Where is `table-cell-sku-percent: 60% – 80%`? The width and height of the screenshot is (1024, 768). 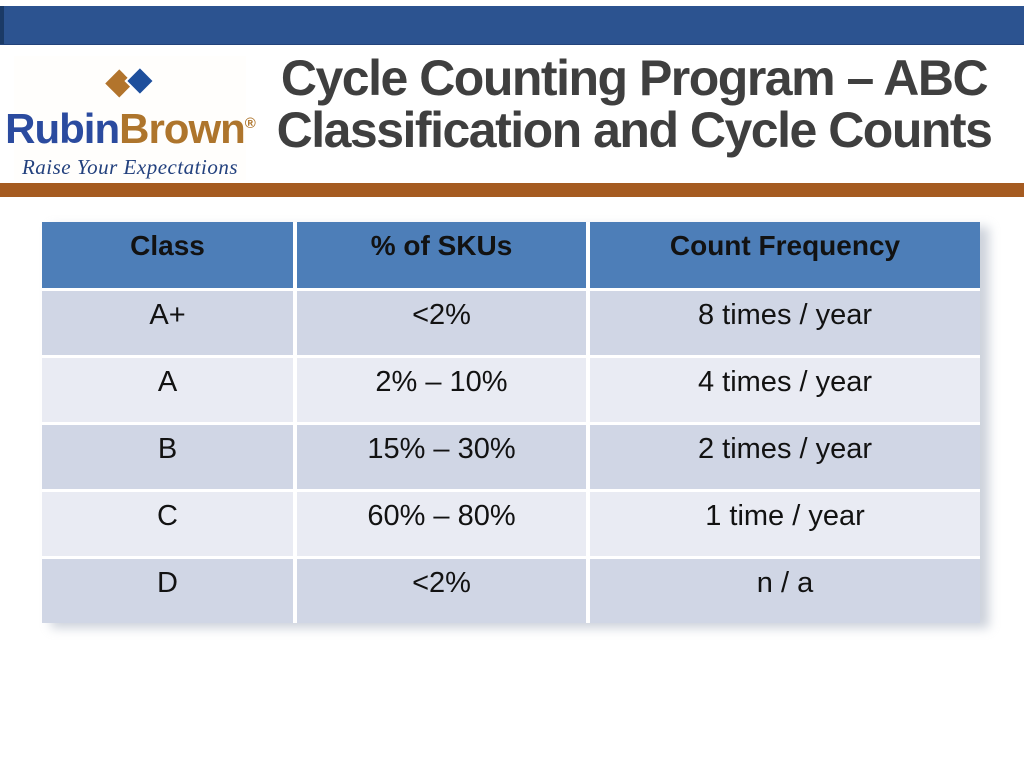 table-cell-sku-percent: 60% – 80% is located at coordinates (441, 524).